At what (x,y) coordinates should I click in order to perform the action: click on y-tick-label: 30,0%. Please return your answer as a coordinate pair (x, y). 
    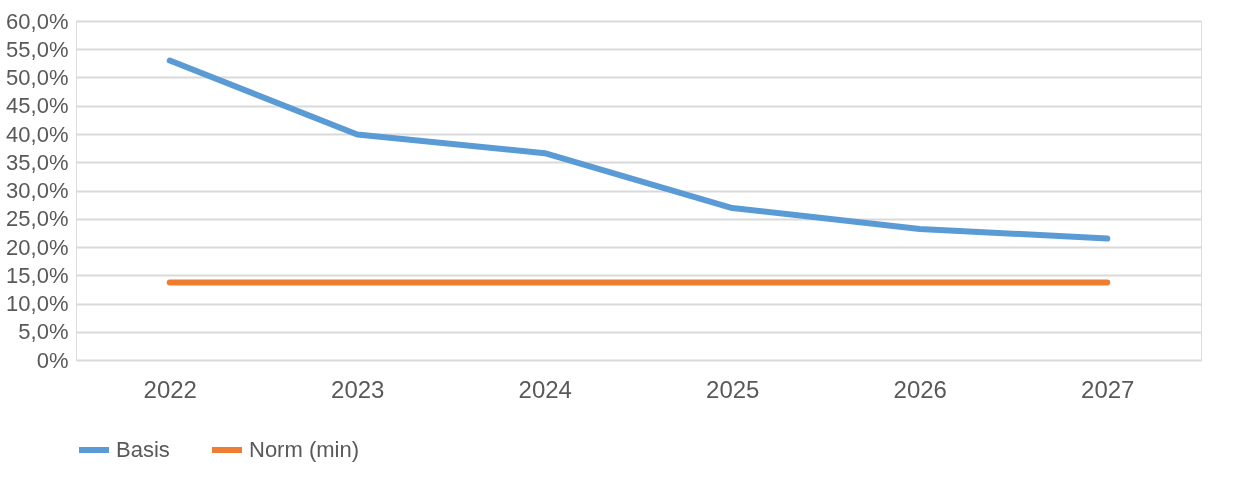
    Looking at the image, I should click on (37, 190).